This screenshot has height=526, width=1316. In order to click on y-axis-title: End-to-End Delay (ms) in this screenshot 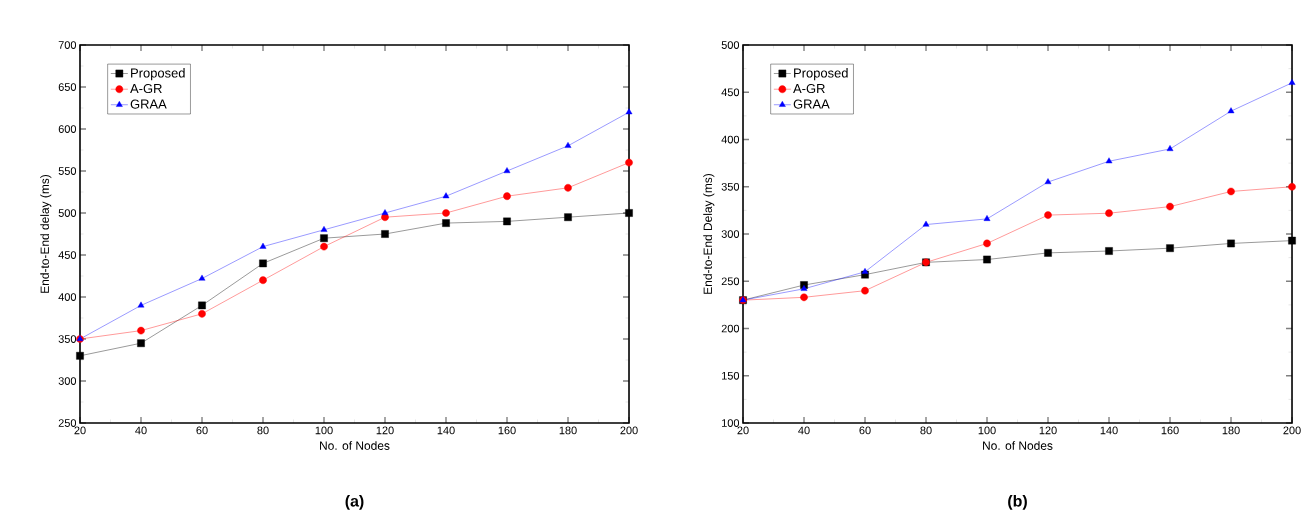, I will do `click(709, 233)`.